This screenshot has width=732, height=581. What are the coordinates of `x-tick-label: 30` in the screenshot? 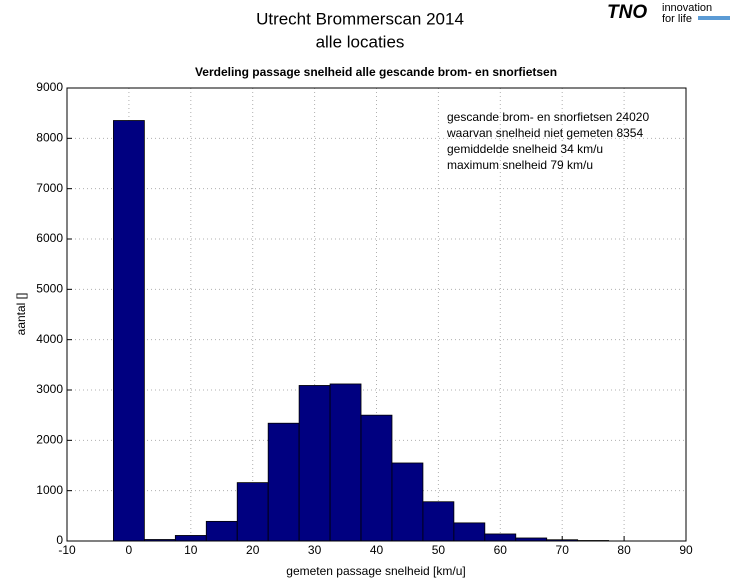 It's located at (315, 550).